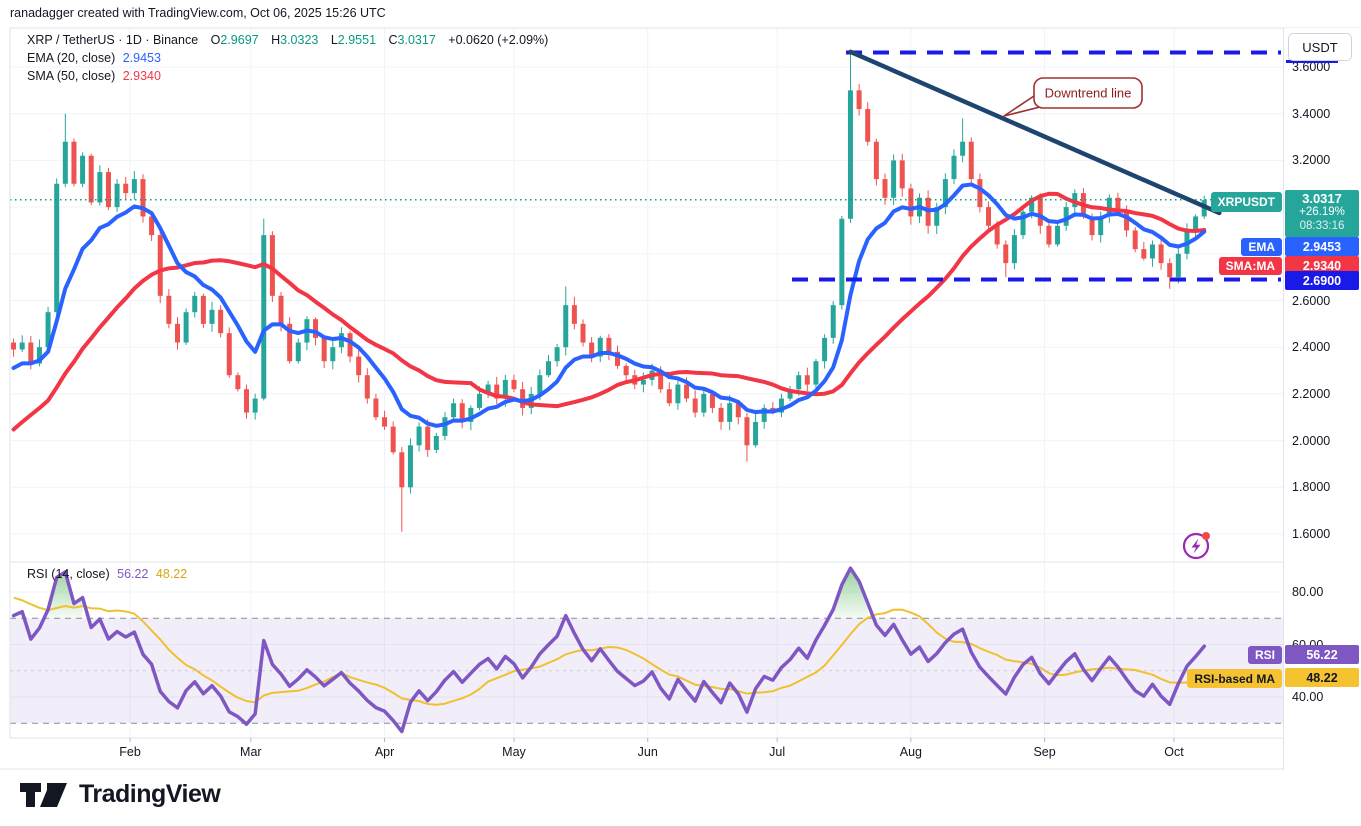 The height and width of the screenshot is (826, 1361). What do you see at coordinates (910, 752) in the screenshot?
I see `month-label: Aug` at bounding box center [910, 752].